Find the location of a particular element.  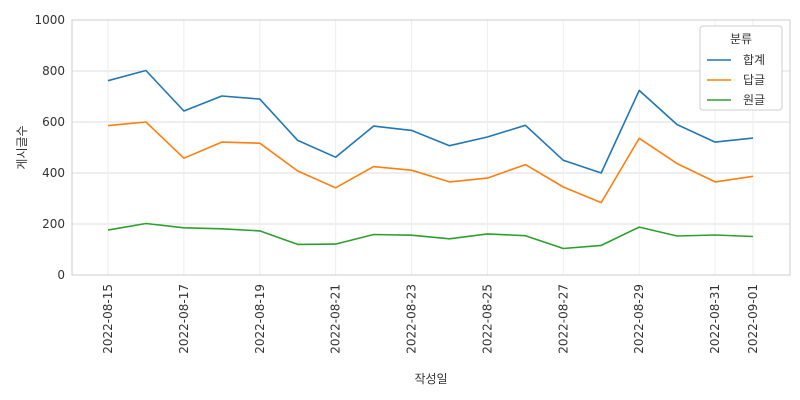

y-axis-title: 게시글수 is located at coordinates (22, 147).